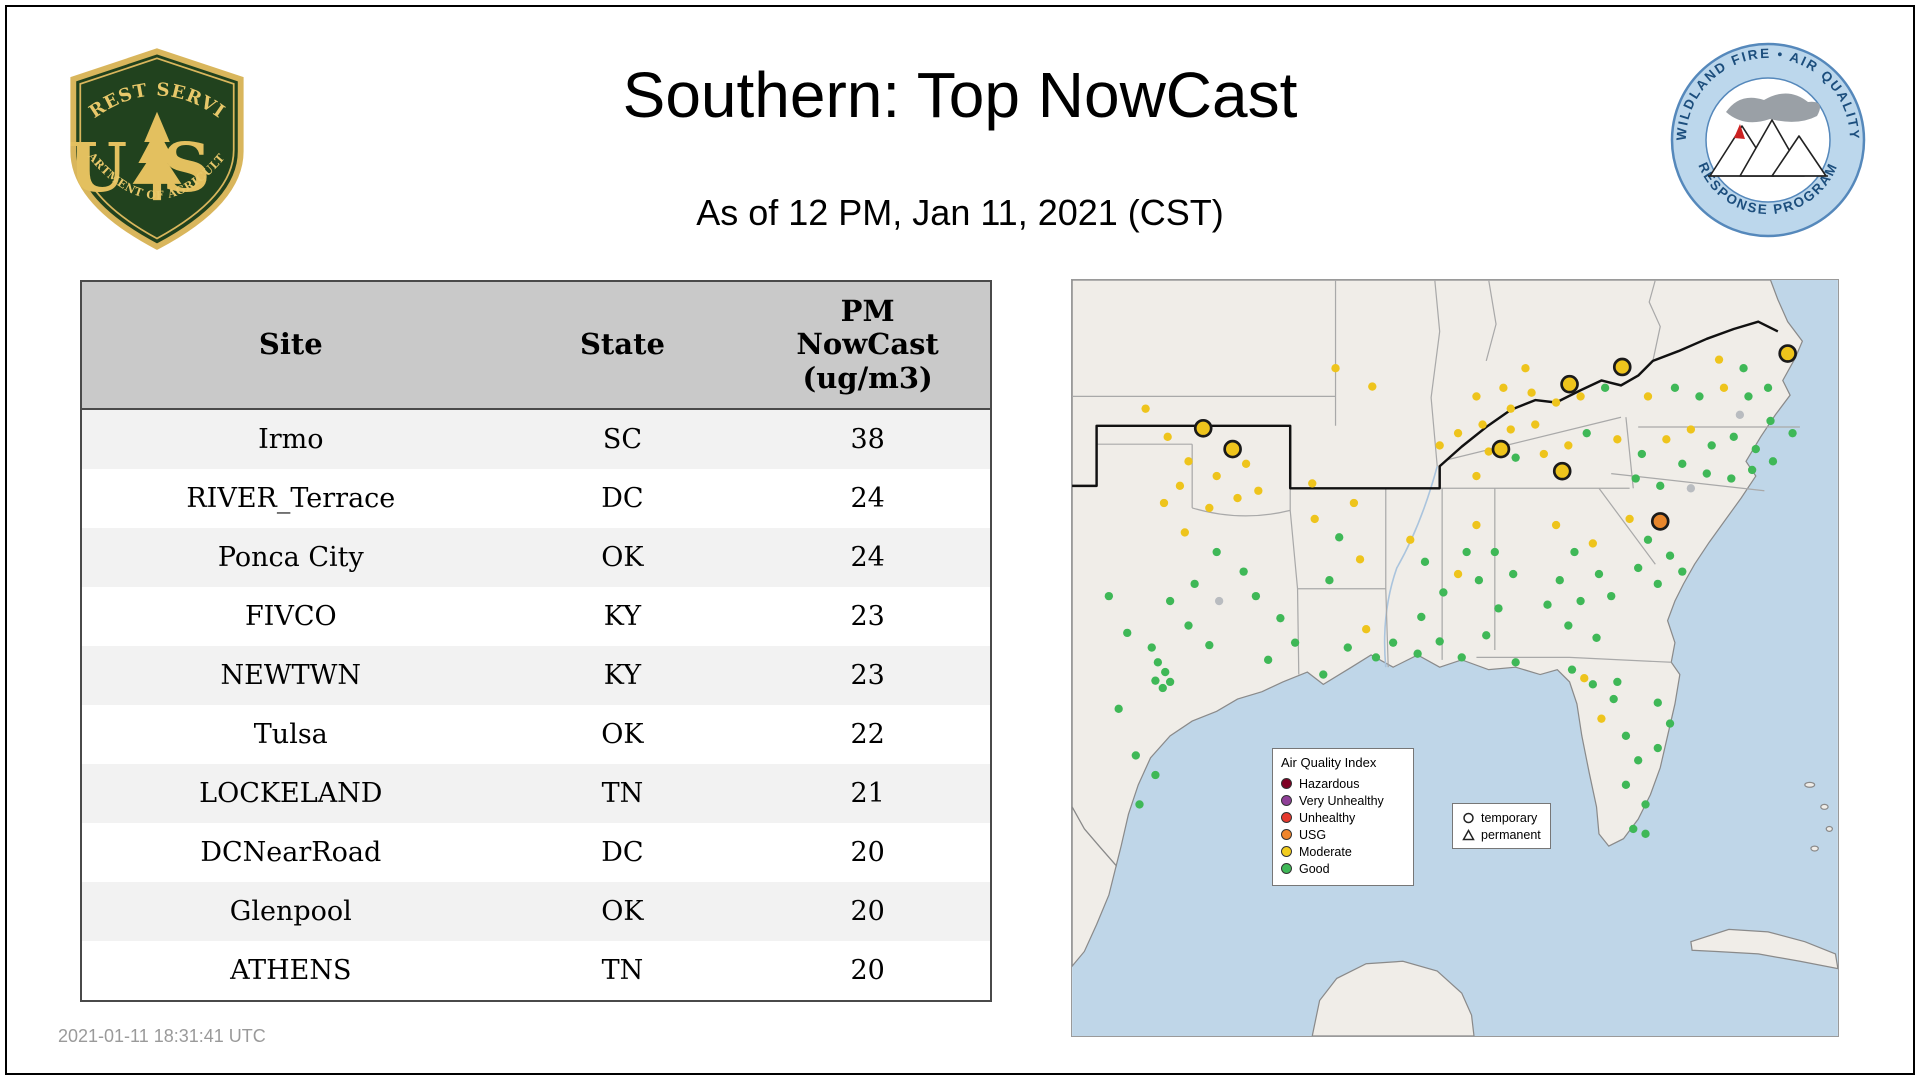 The image size is (1920, 1080). Describe the element at coordinates (867, 734) in the screenshot. I see `value-cell: 22` at that location.